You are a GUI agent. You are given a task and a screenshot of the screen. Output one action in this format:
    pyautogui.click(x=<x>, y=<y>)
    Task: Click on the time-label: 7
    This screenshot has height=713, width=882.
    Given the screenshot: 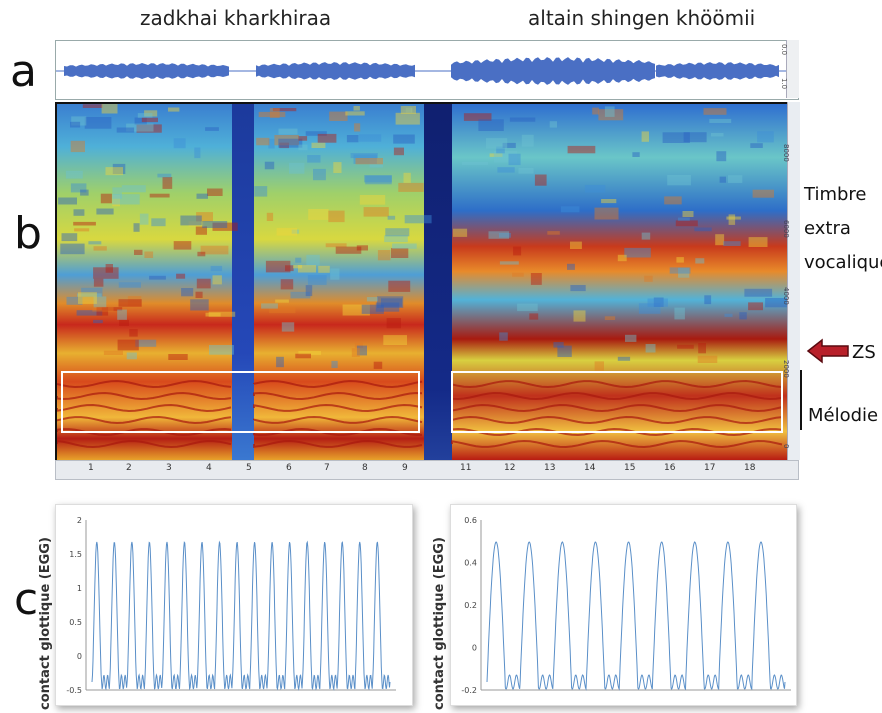 What is the action you would take?
    pyautogui.click(x=327, y=468)
    